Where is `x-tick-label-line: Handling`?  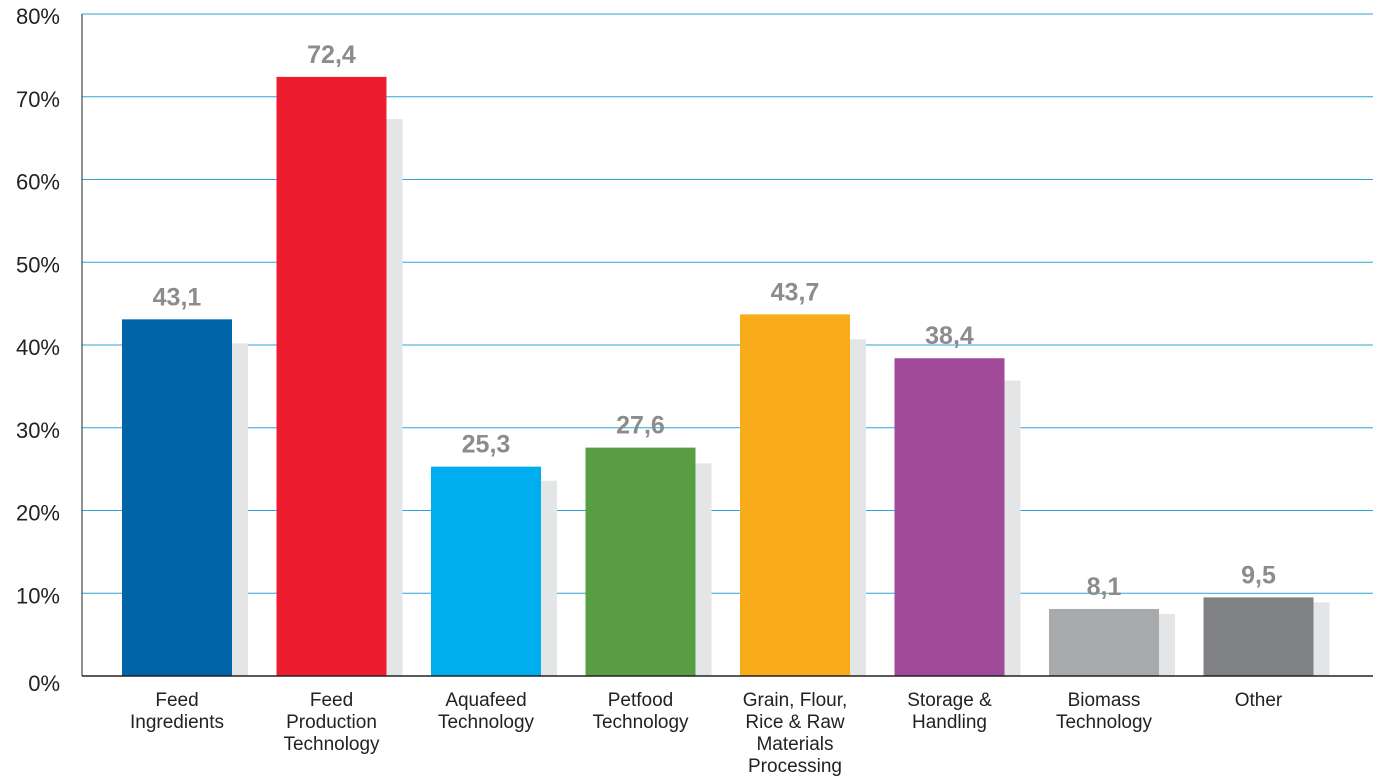
x-tick-label-line: Handling is located at coordinates (949, 722).